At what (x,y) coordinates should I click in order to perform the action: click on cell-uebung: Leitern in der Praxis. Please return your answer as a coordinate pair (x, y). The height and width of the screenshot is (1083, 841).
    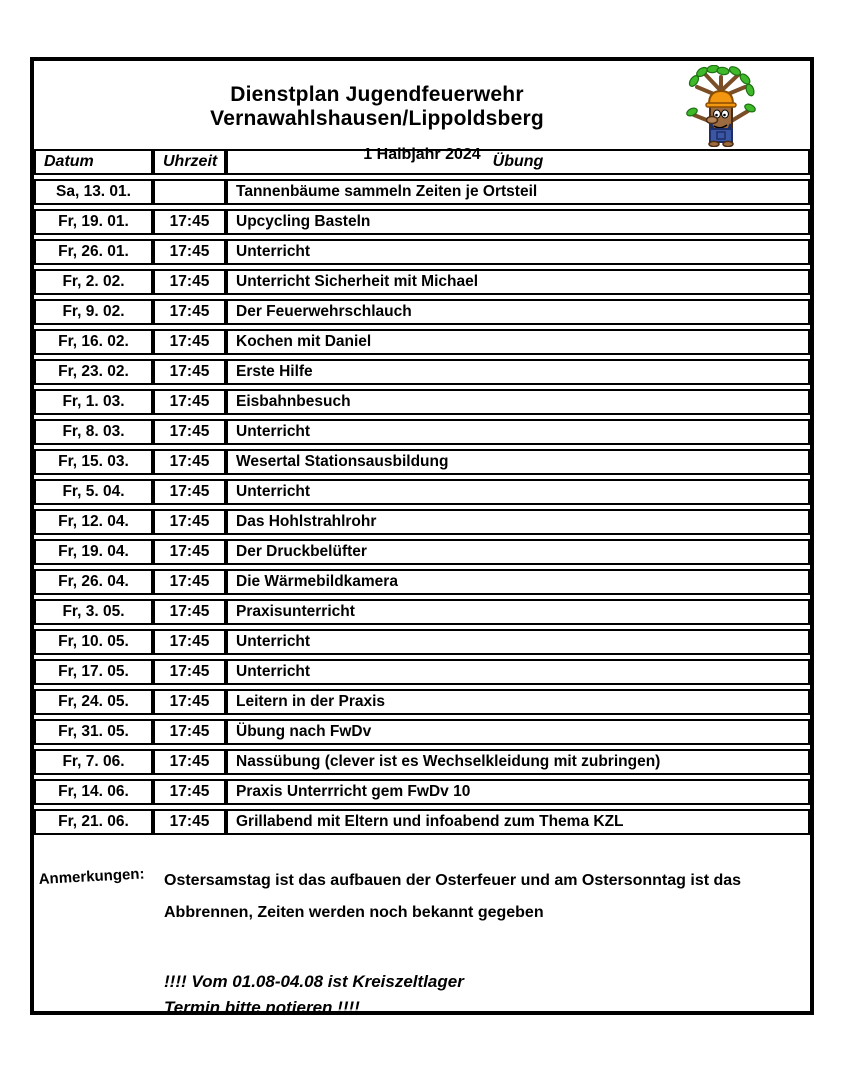
    Looking at the image, I should click on (518, 702).